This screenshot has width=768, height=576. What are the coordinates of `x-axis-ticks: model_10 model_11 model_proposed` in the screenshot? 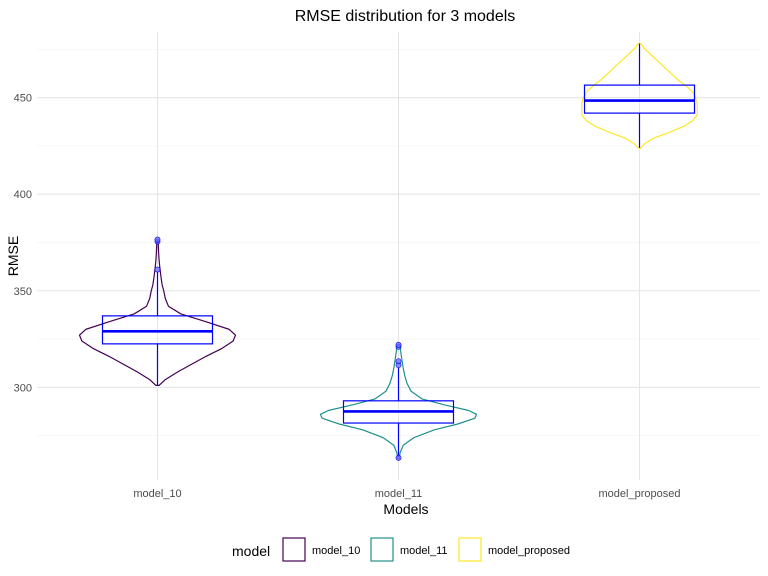 It's located at (406, 494).